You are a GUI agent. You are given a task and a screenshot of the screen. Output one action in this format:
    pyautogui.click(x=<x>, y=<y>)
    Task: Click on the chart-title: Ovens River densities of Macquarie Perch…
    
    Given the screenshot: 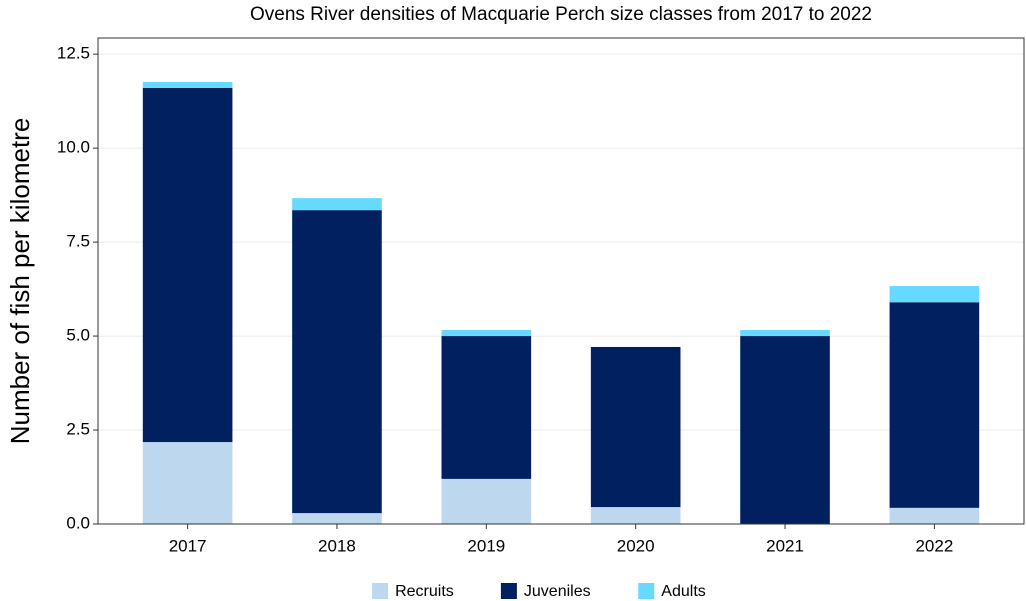 What is the action you would take?
    pyautogui.click(x=561, y=14)
    